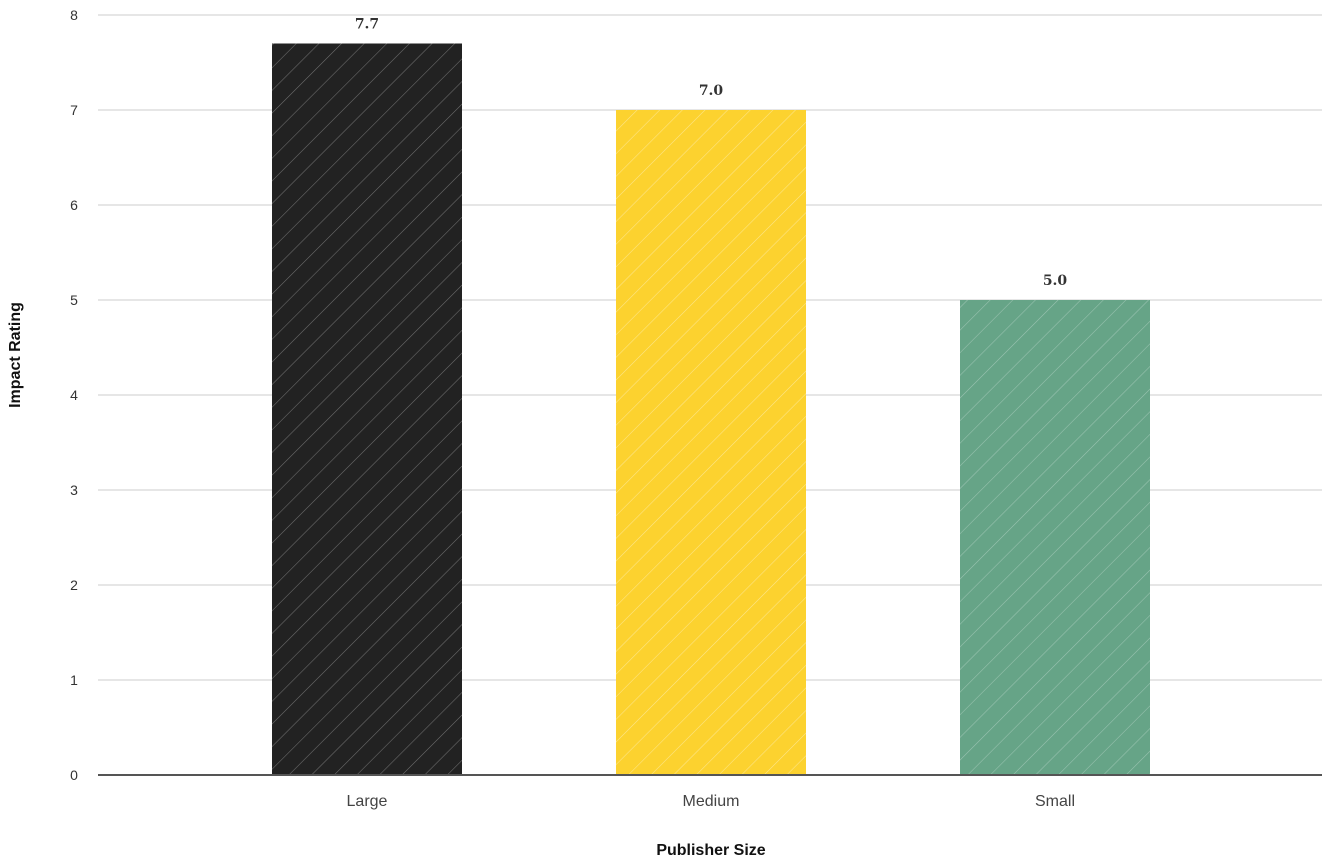 This screenshot has width=1322, height=862. I want to click on data-label: 5.0, so click(1055, 281).